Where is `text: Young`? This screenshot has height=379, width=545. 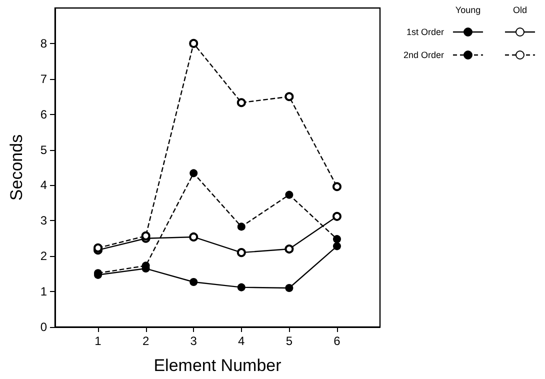
text: Young is located at coordinates (468, 10).